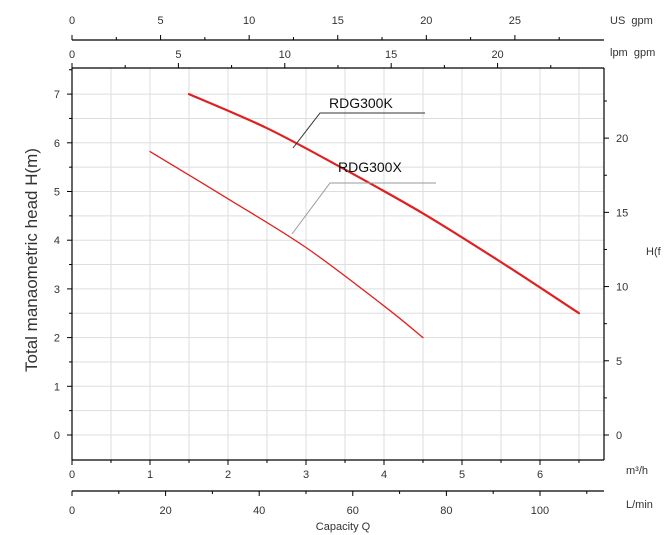 The height and width of the screenshot is (535, 665). What do you see at coordinates (540, 511) in the screenshot?
I see `bottom-lmin-tick-label: 100` at bounding box center [540, 511].